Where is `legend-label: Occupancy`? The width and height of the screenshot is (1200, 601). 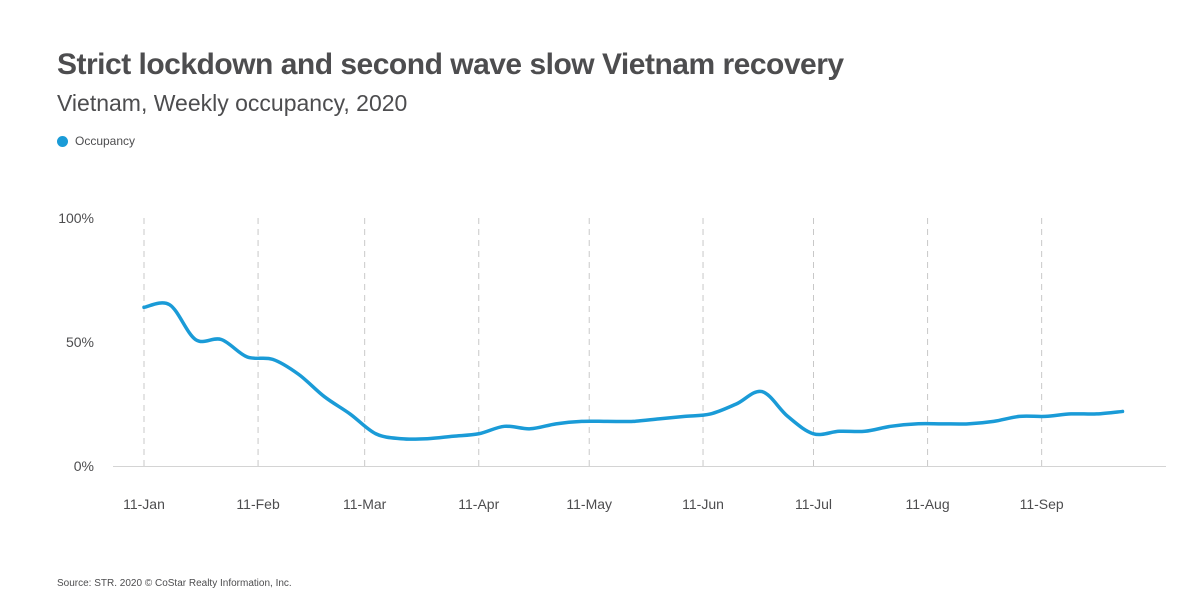 legend-label: Occupancy is located at coordinates (105, 141).